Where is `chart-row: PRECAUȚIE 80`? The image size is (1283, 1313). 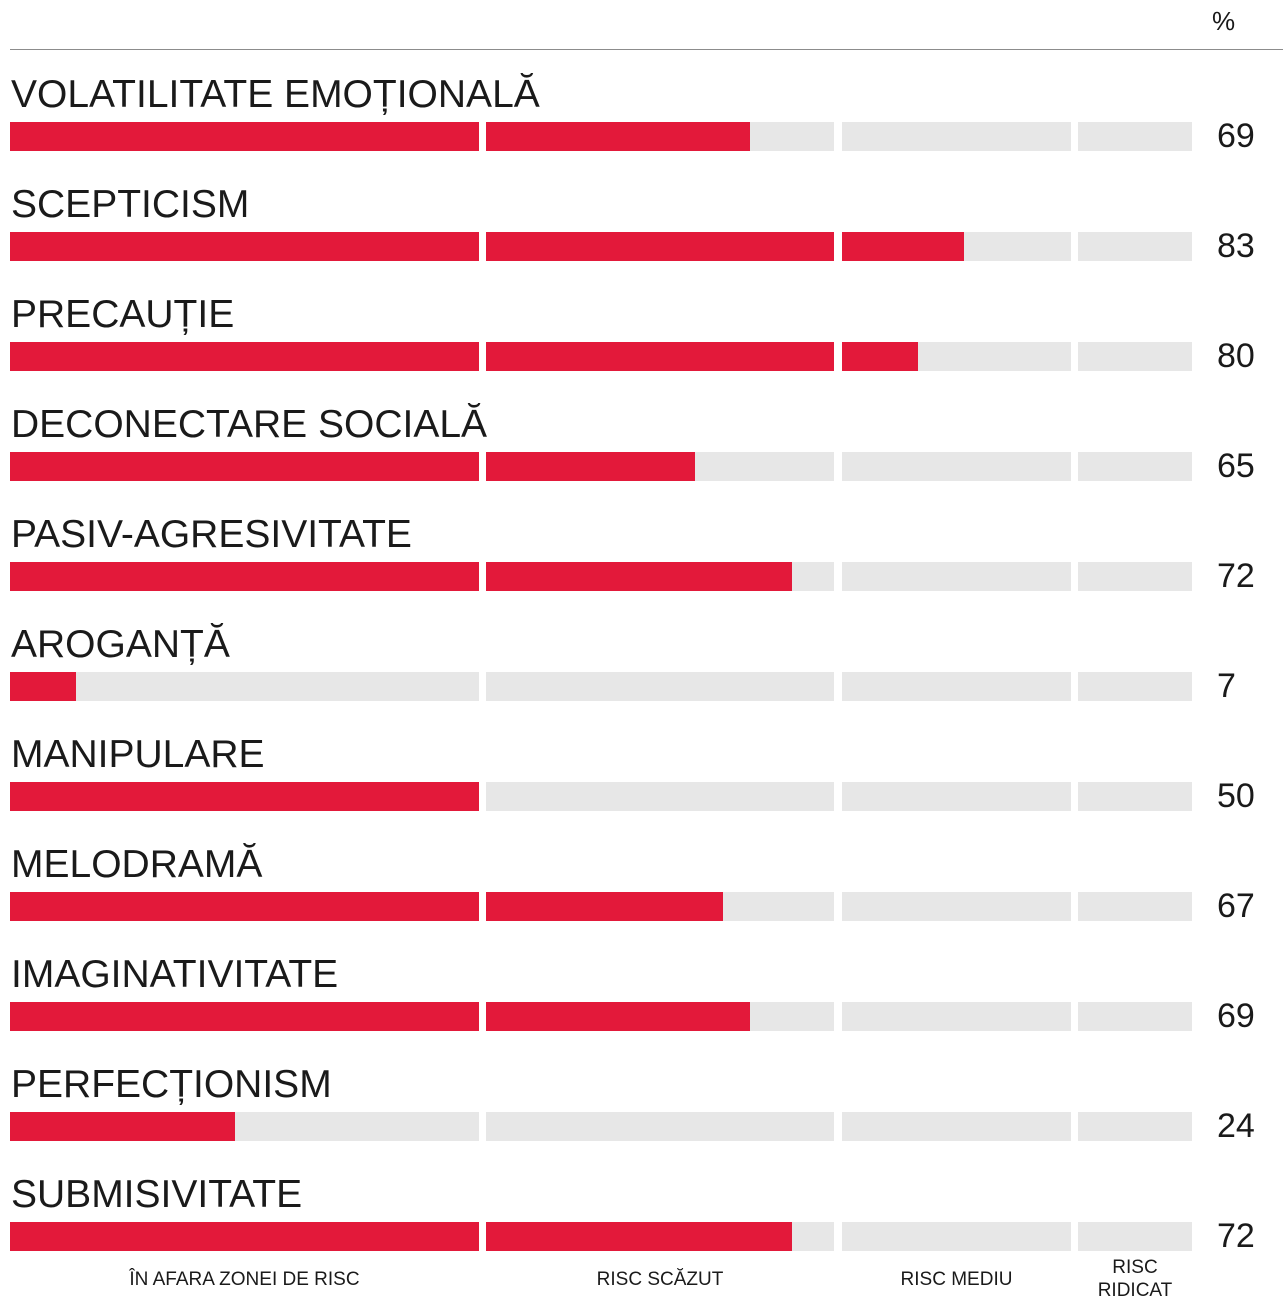 chart-row: PRECAUȚIE 80 is located at coordinates (641, 347).